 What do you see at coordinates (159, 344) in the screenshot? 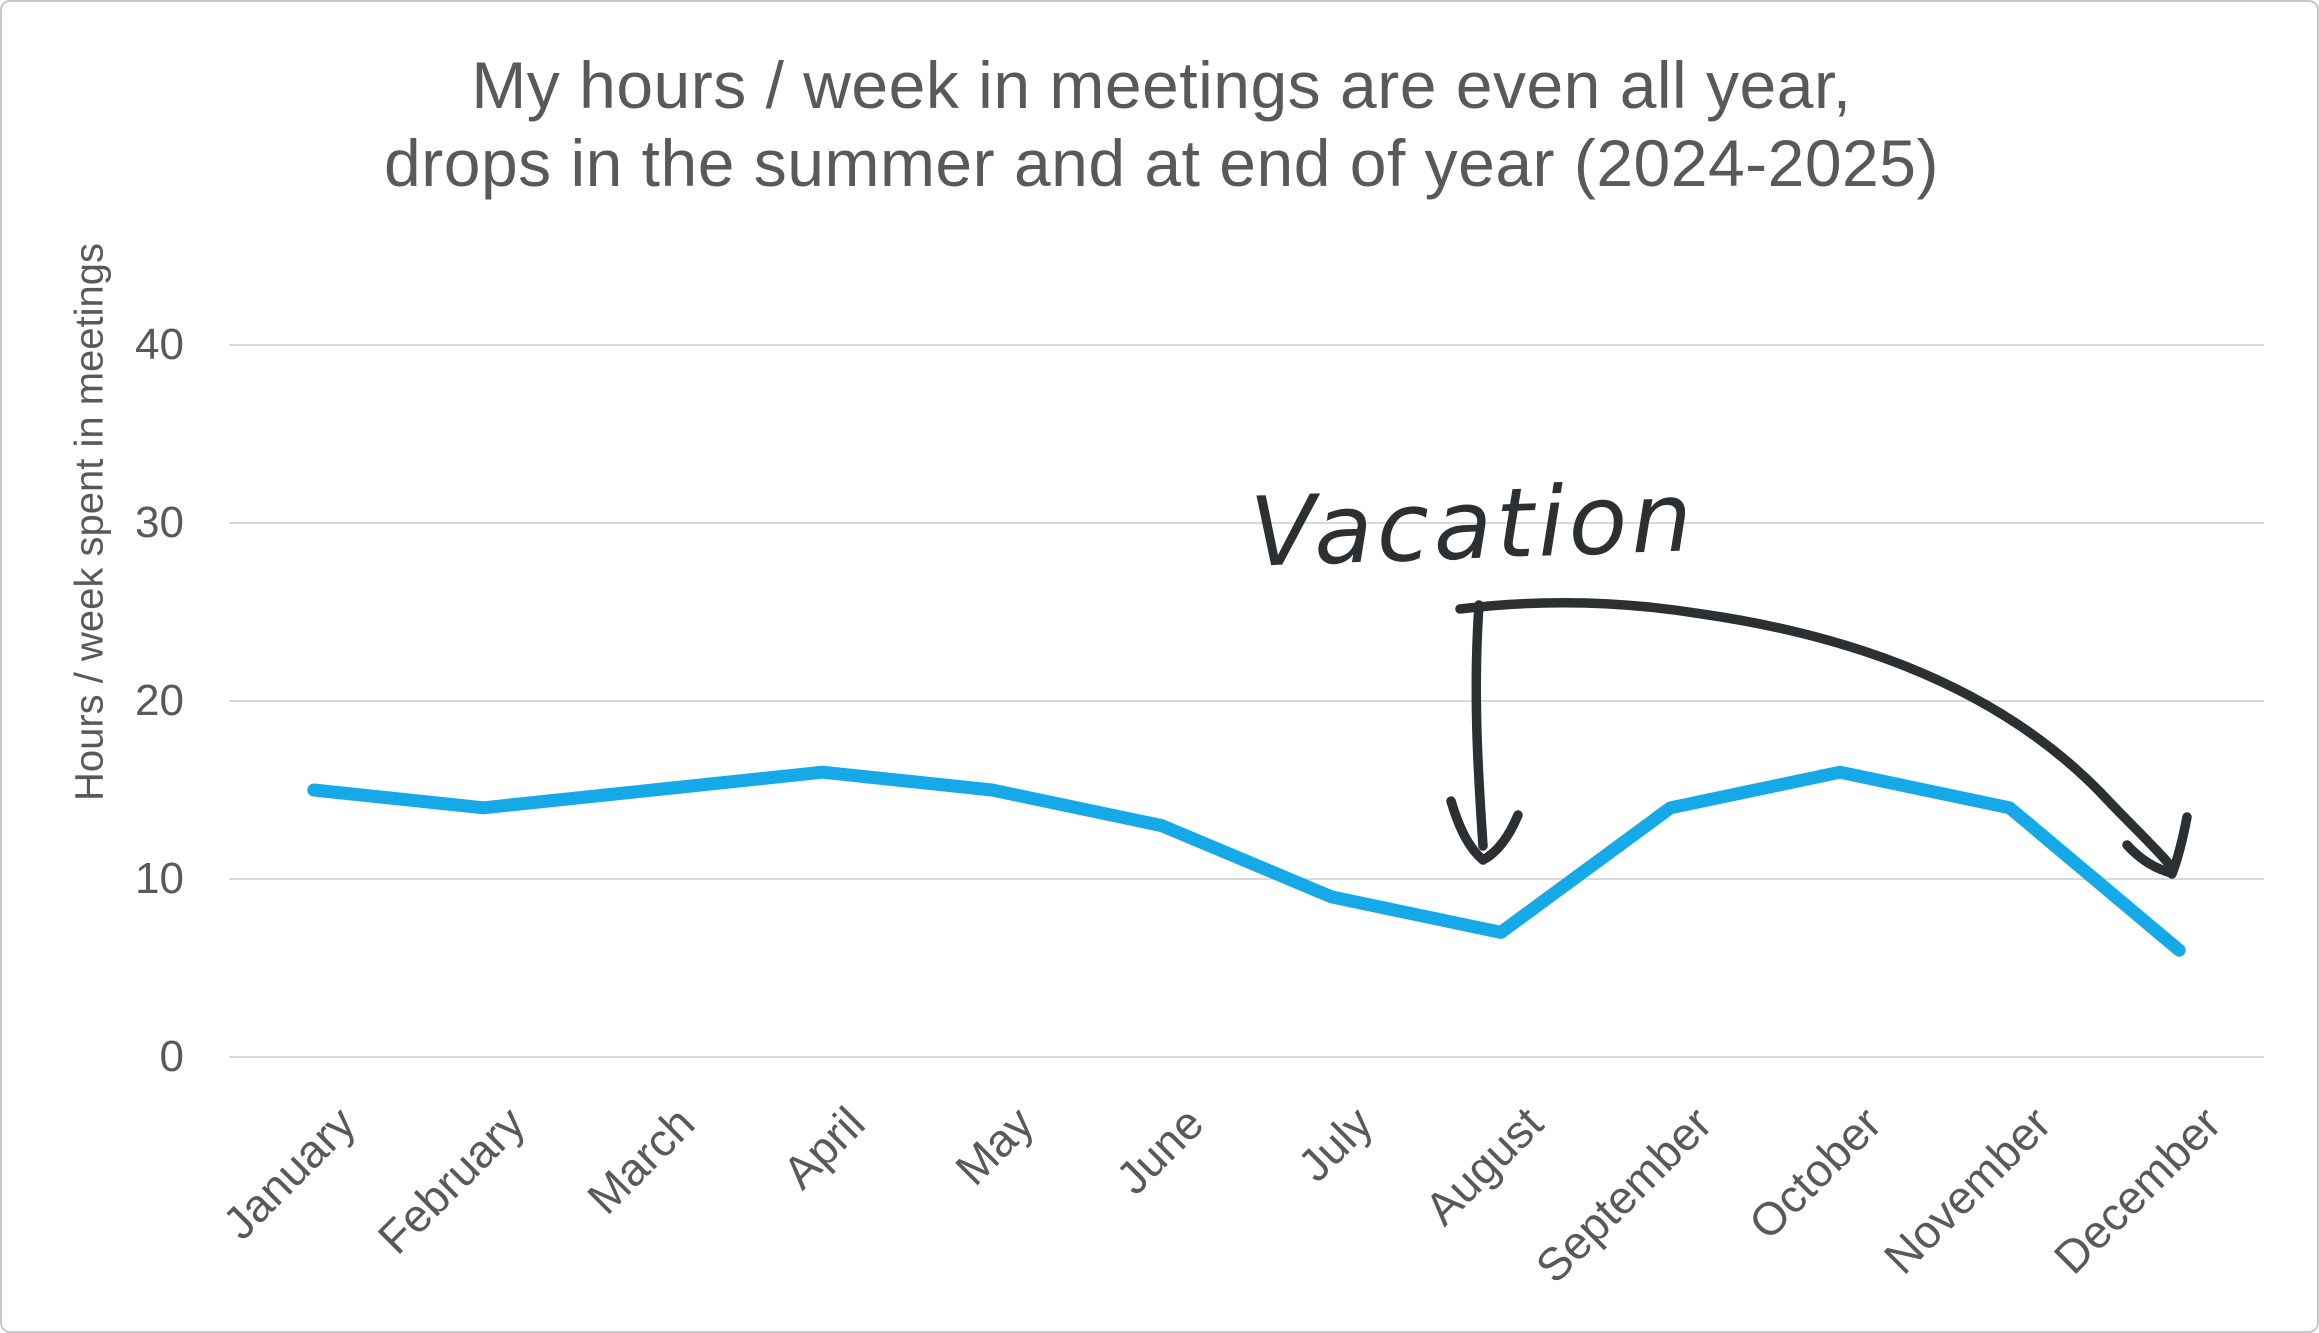
I see `y-axis-tick-label: 40` at bounding box center [159, 344].